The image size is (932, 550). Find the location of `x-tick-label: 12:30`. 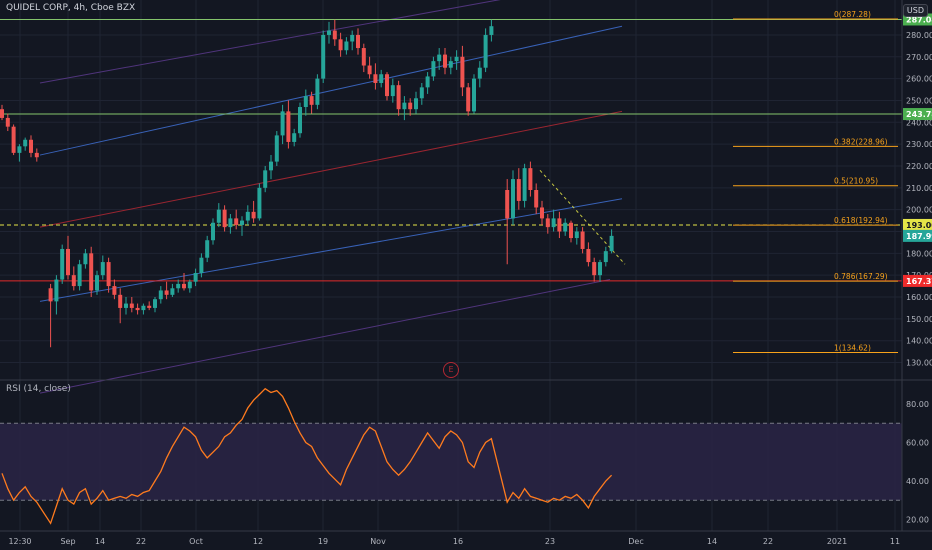

x-tick-label: 12:30 is located at coordinates (19, 541).